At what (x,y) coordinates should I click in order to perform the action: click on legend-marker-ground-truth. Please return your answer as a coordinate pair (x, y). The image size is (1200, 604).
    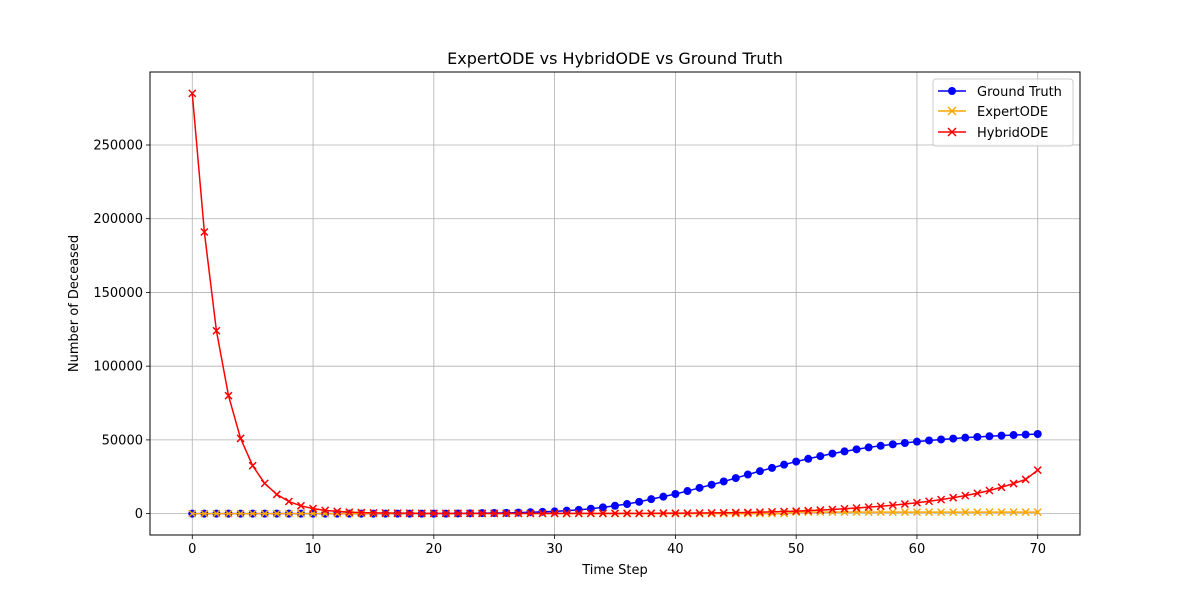
    Looking at the image, I should click on (952, 91).